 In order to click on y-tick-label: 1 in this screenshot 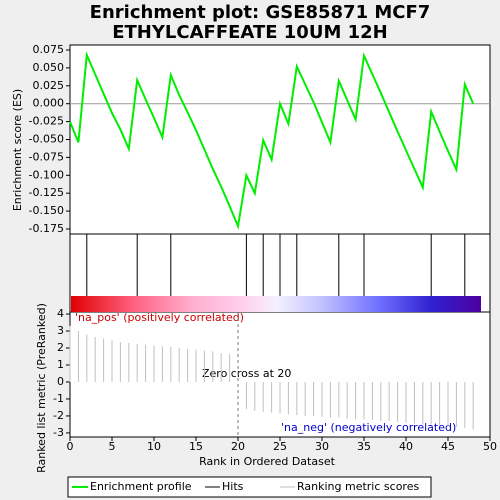, I will do `click(60, 364)`.